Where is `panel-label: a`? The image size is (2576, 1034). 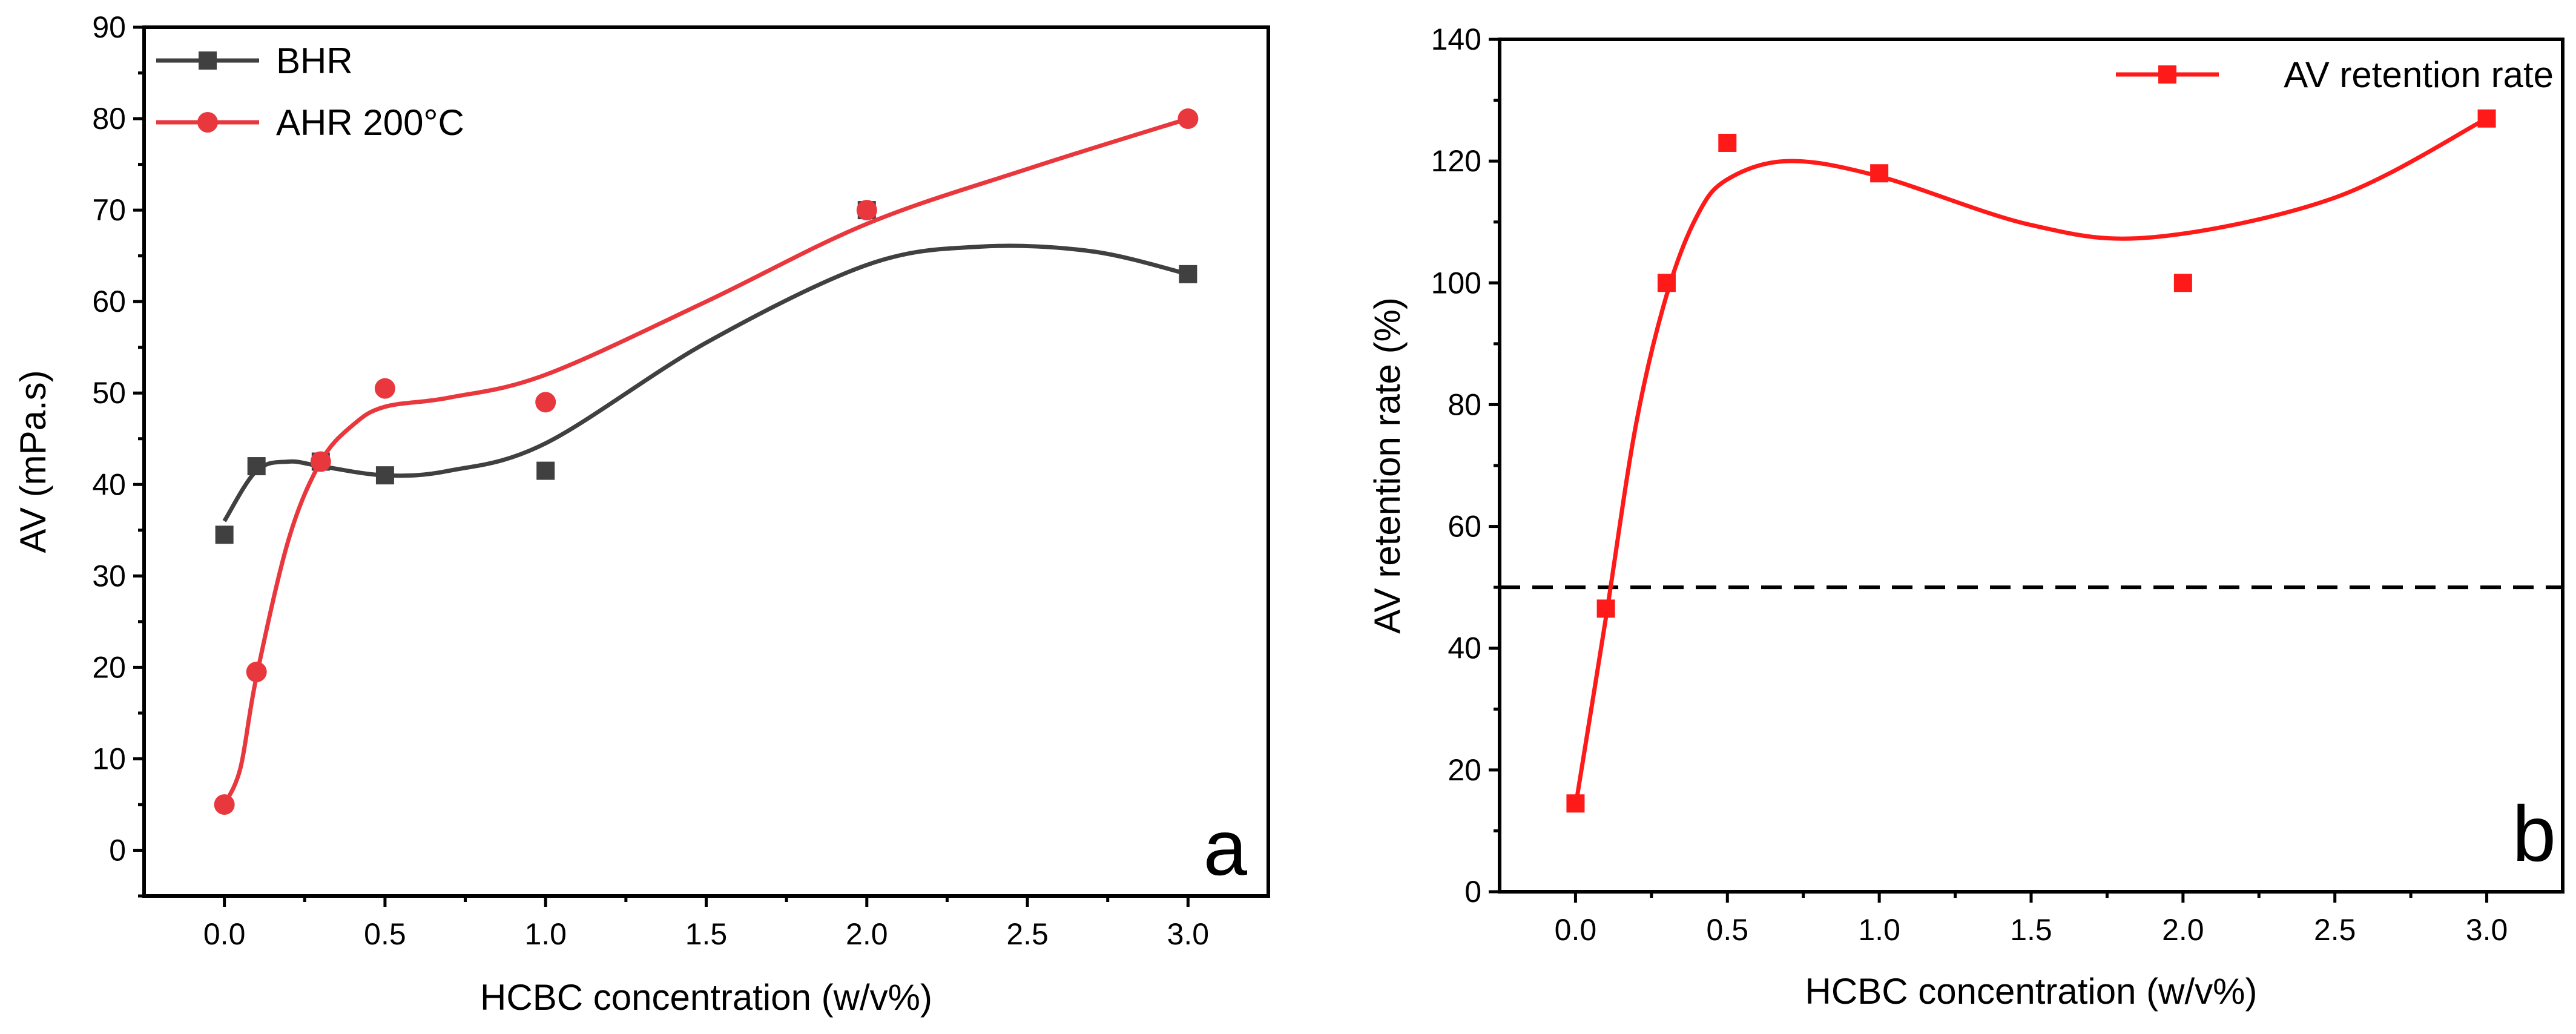
panel-label: a is located at coordinates (1226, 847).